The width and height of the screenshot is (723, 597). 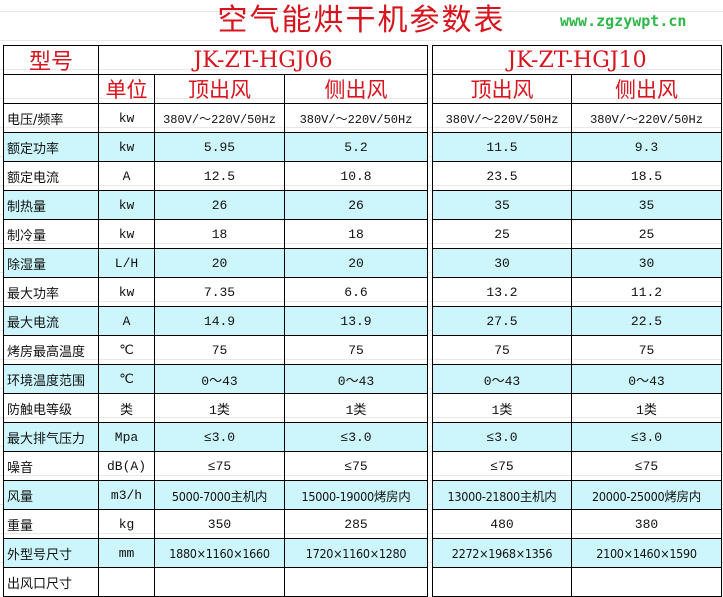 I want to click on row-label: 环境温度范围, so click(x=51, y=379).